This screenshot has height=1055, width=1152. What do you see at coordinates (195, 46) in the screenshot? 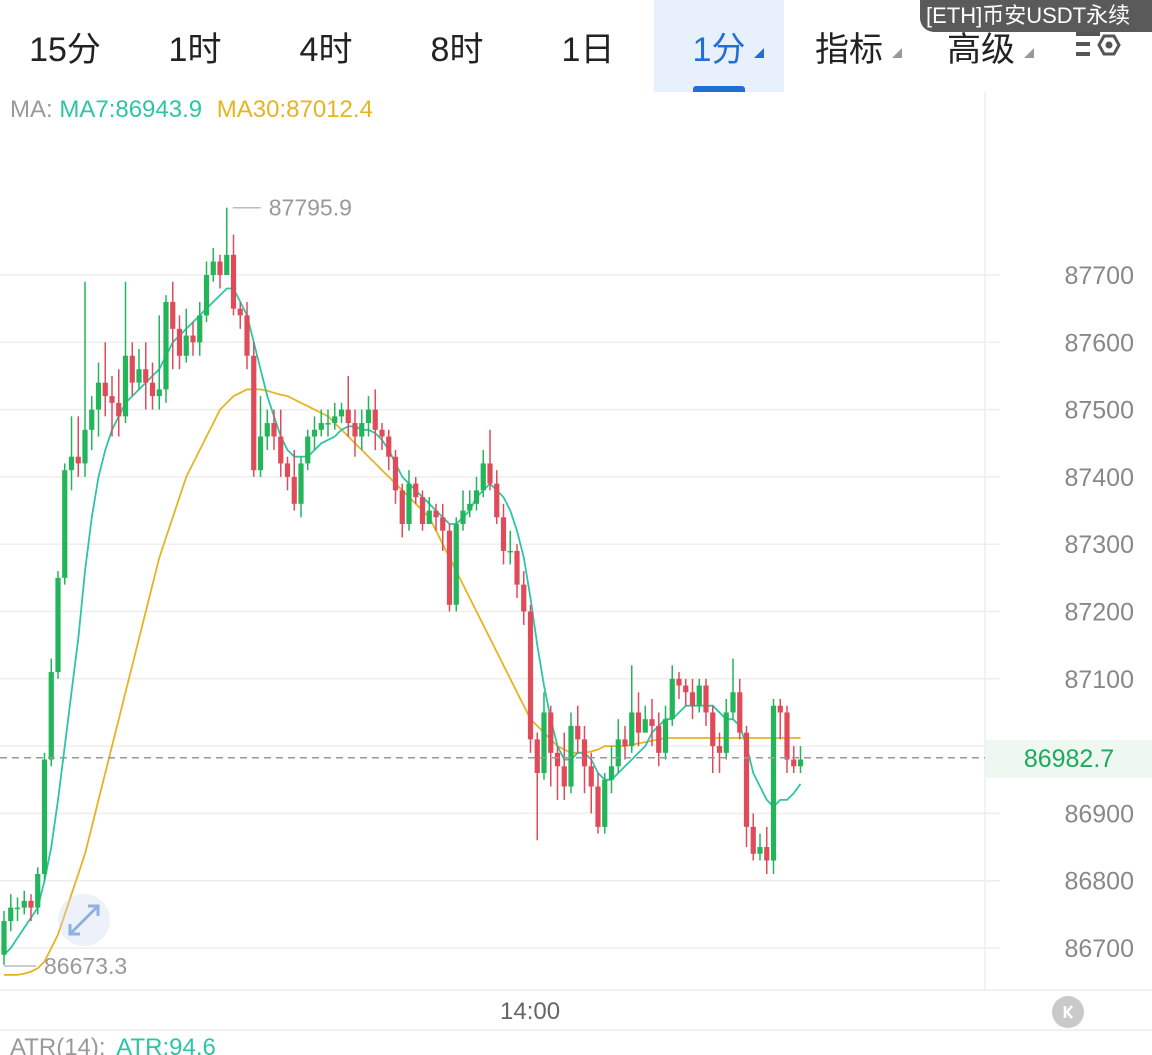
I see `tab-1hour: 1时` at bounding box center [195, 46].